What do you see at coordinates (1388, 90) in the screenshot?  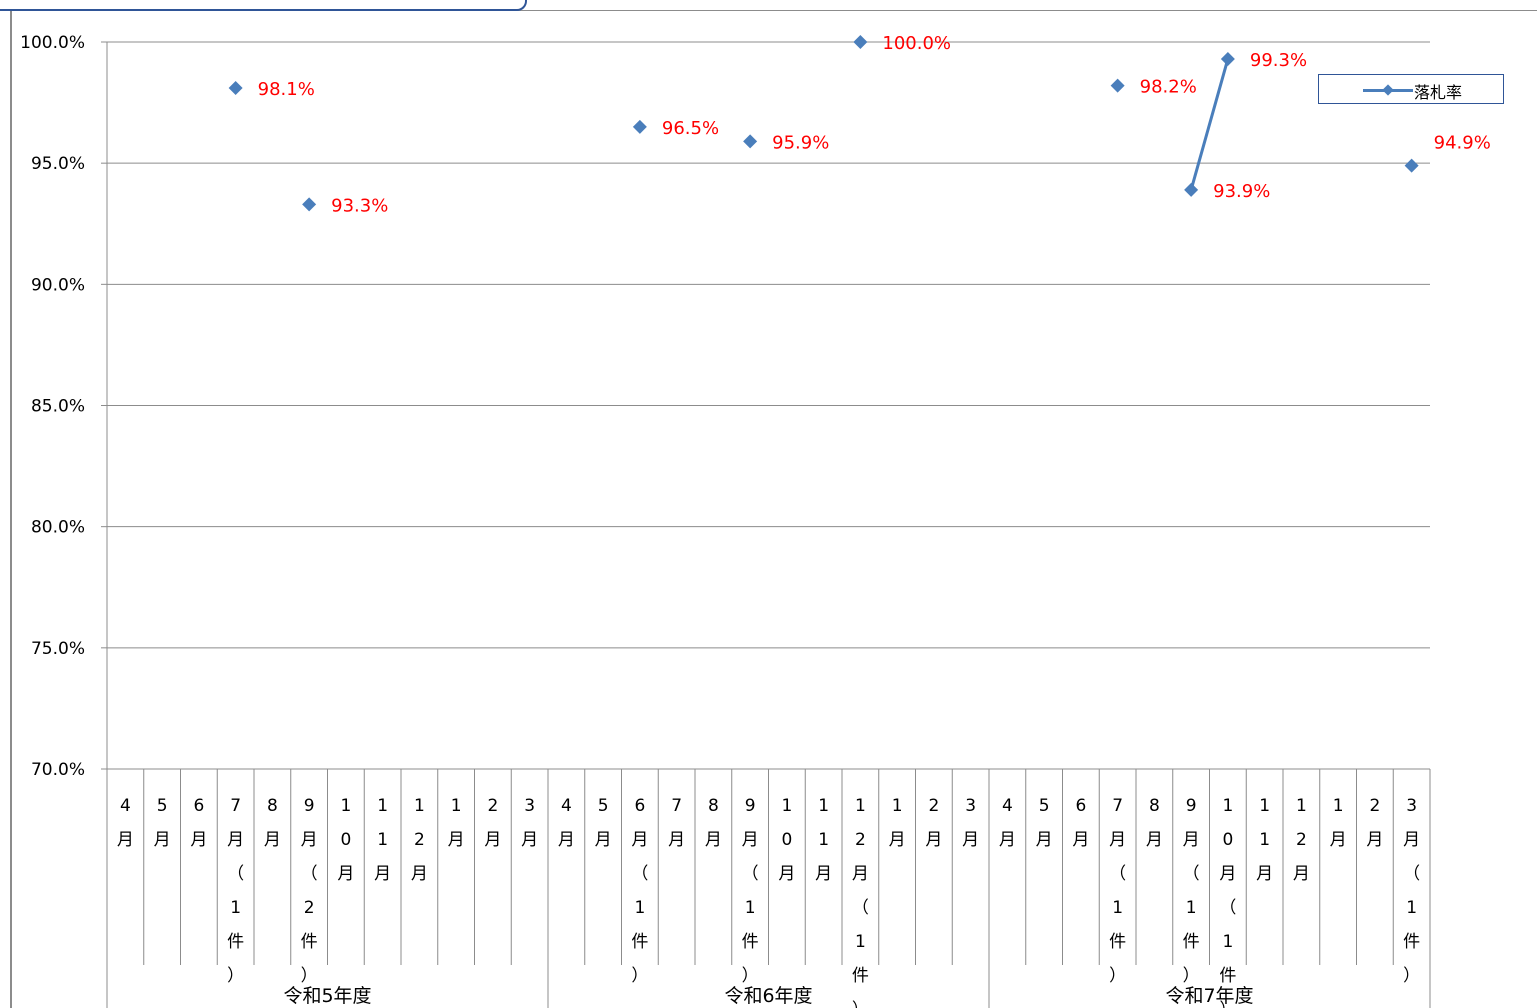 I see `legend-diamond-icon` at bounding box center [1388, 90].